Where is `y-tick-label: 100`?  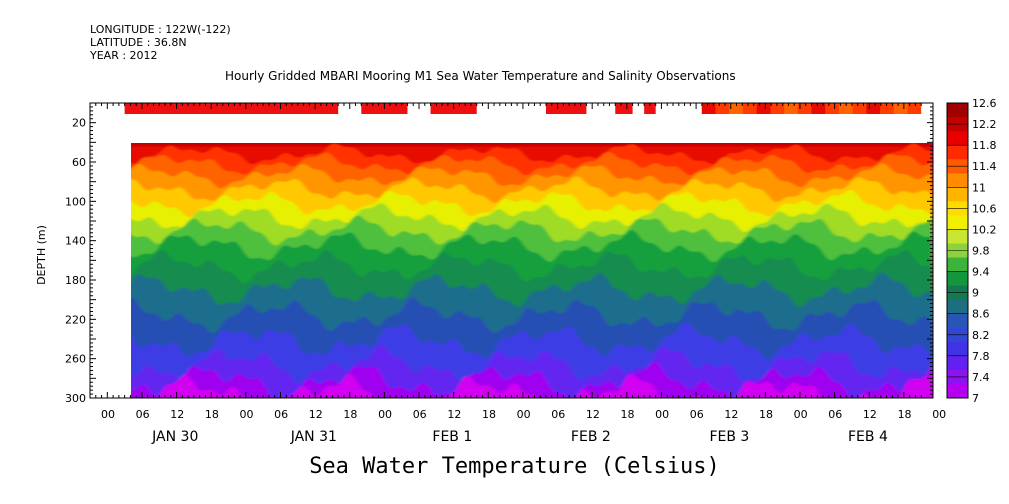 y-tick-label: 100 is located at coordinates (75, 201).